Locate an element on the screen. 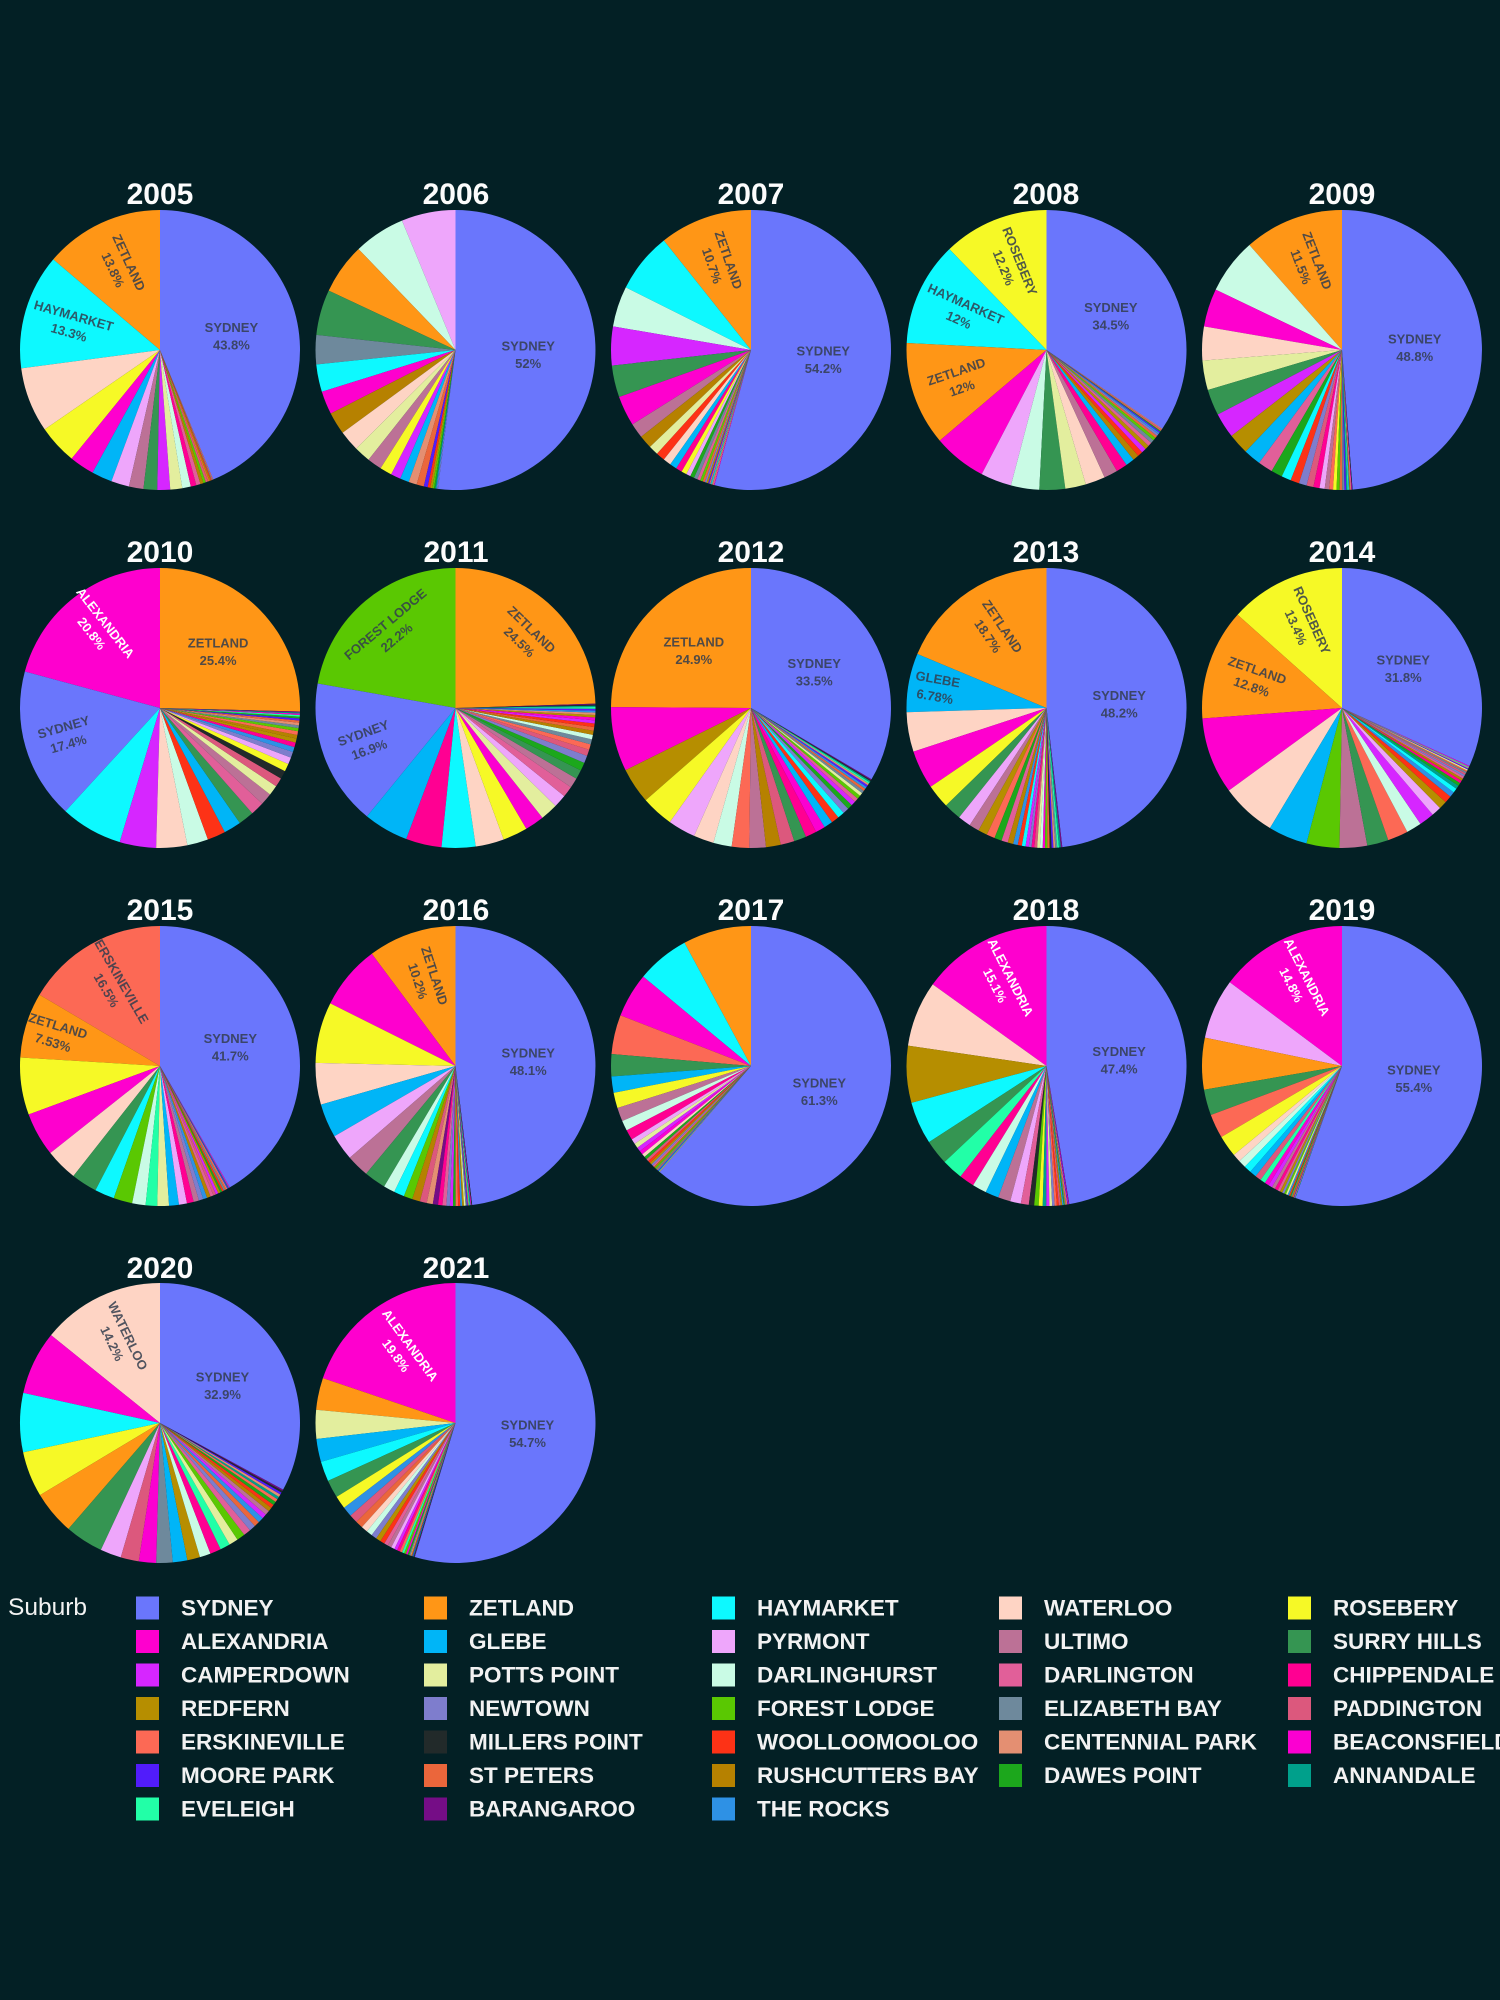 Image resolution: width=1500 pixels, height=2000 pixels. svg-text: 25.4% is located at coordinates (218, 660).